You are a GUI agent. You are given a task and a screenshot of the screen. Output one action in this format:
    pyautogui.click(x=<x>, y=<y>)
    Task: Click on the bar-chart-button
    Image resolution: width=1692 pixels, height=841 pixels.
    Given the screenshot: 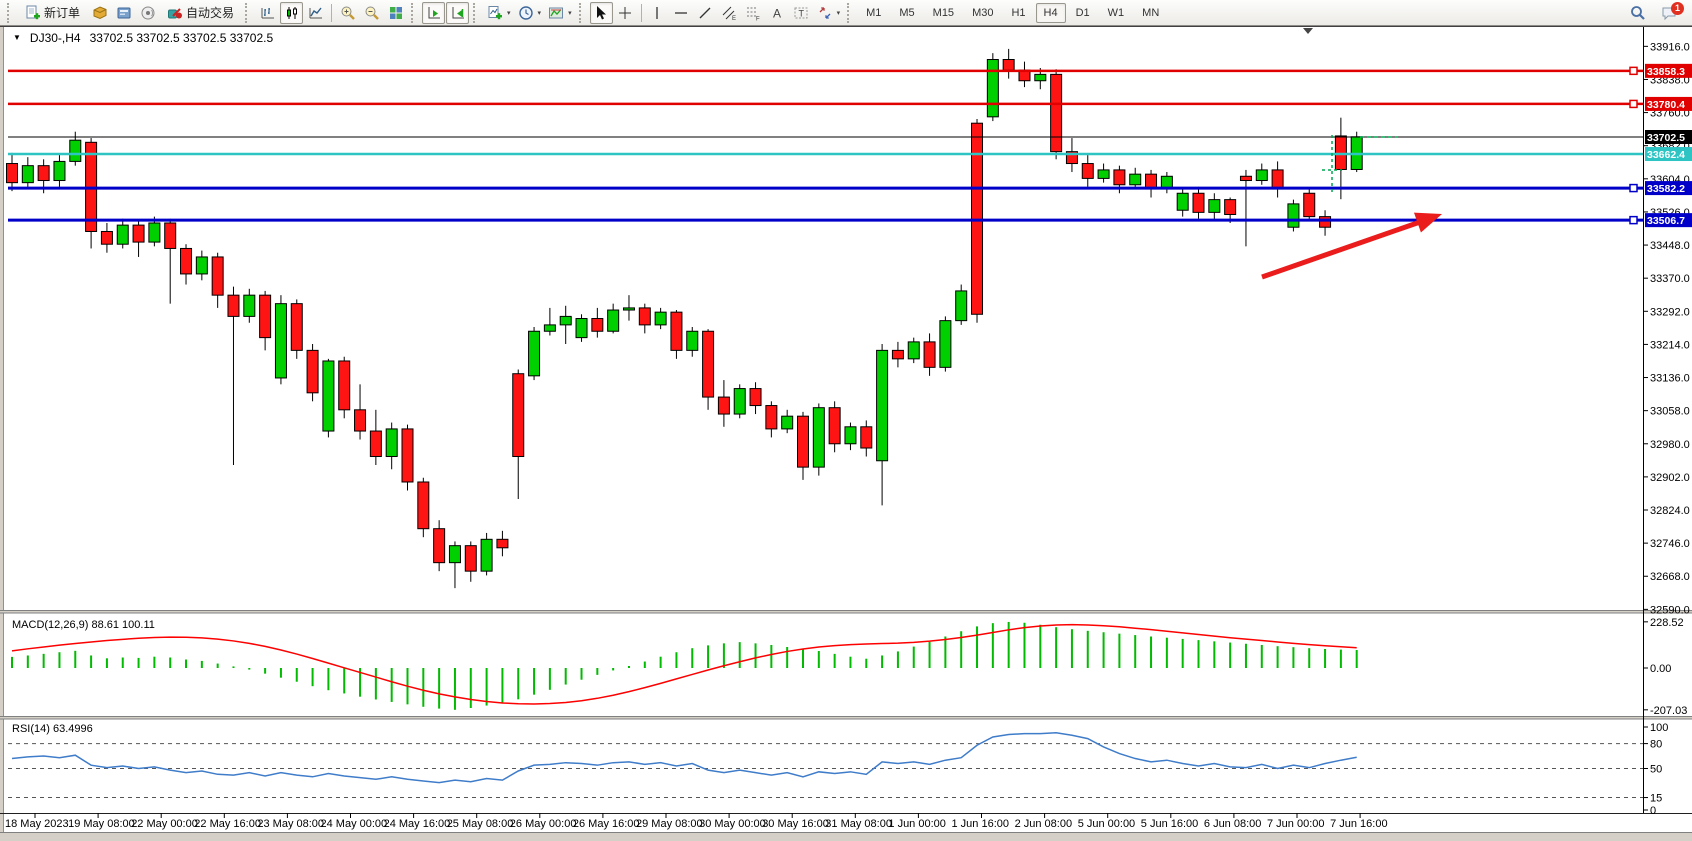 What is the action you would take?
    pyautogui.click(x=267, y=13)
    